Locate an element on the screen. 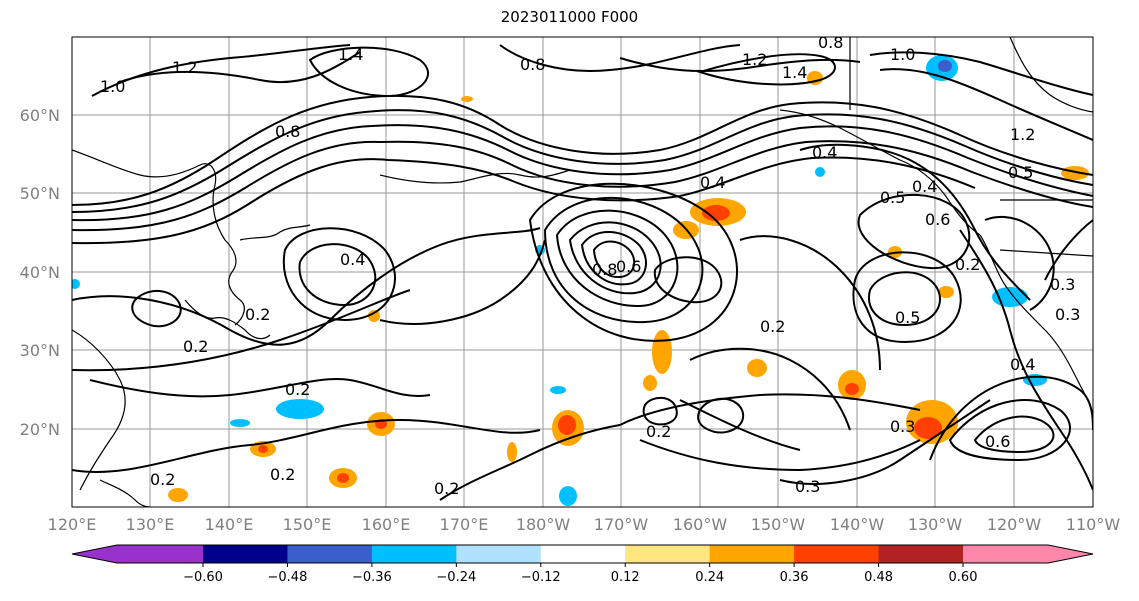 This screenshot has height=601, width=1139. colorbar-outline is located at coordinates (582, 554).